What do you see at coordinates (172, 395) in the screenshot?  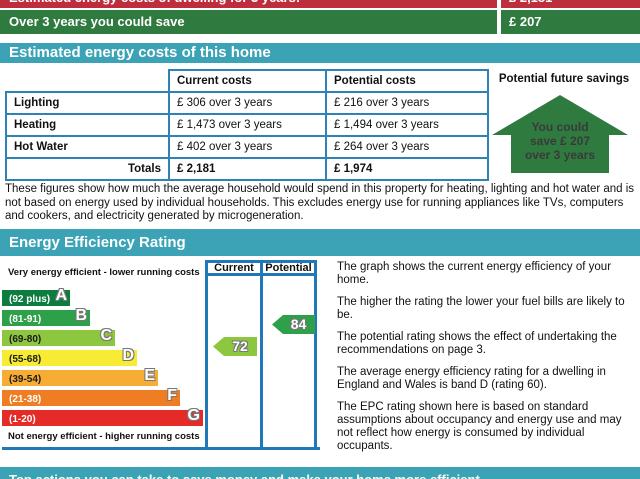 I see `band-letter: F` at bounding box center [172, 395].